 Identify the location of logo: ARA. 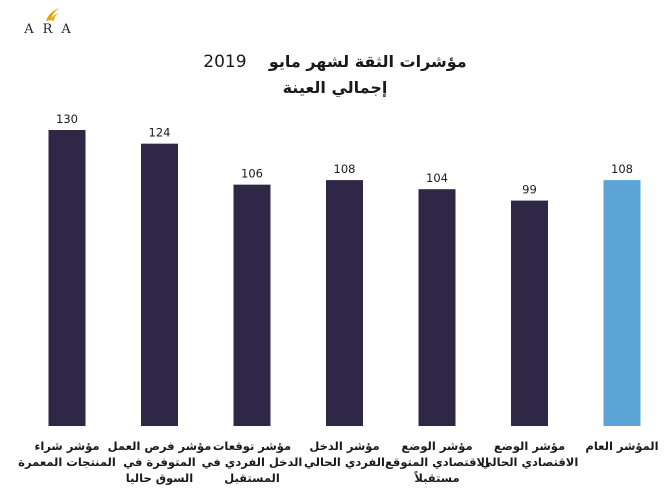
(52, 23).